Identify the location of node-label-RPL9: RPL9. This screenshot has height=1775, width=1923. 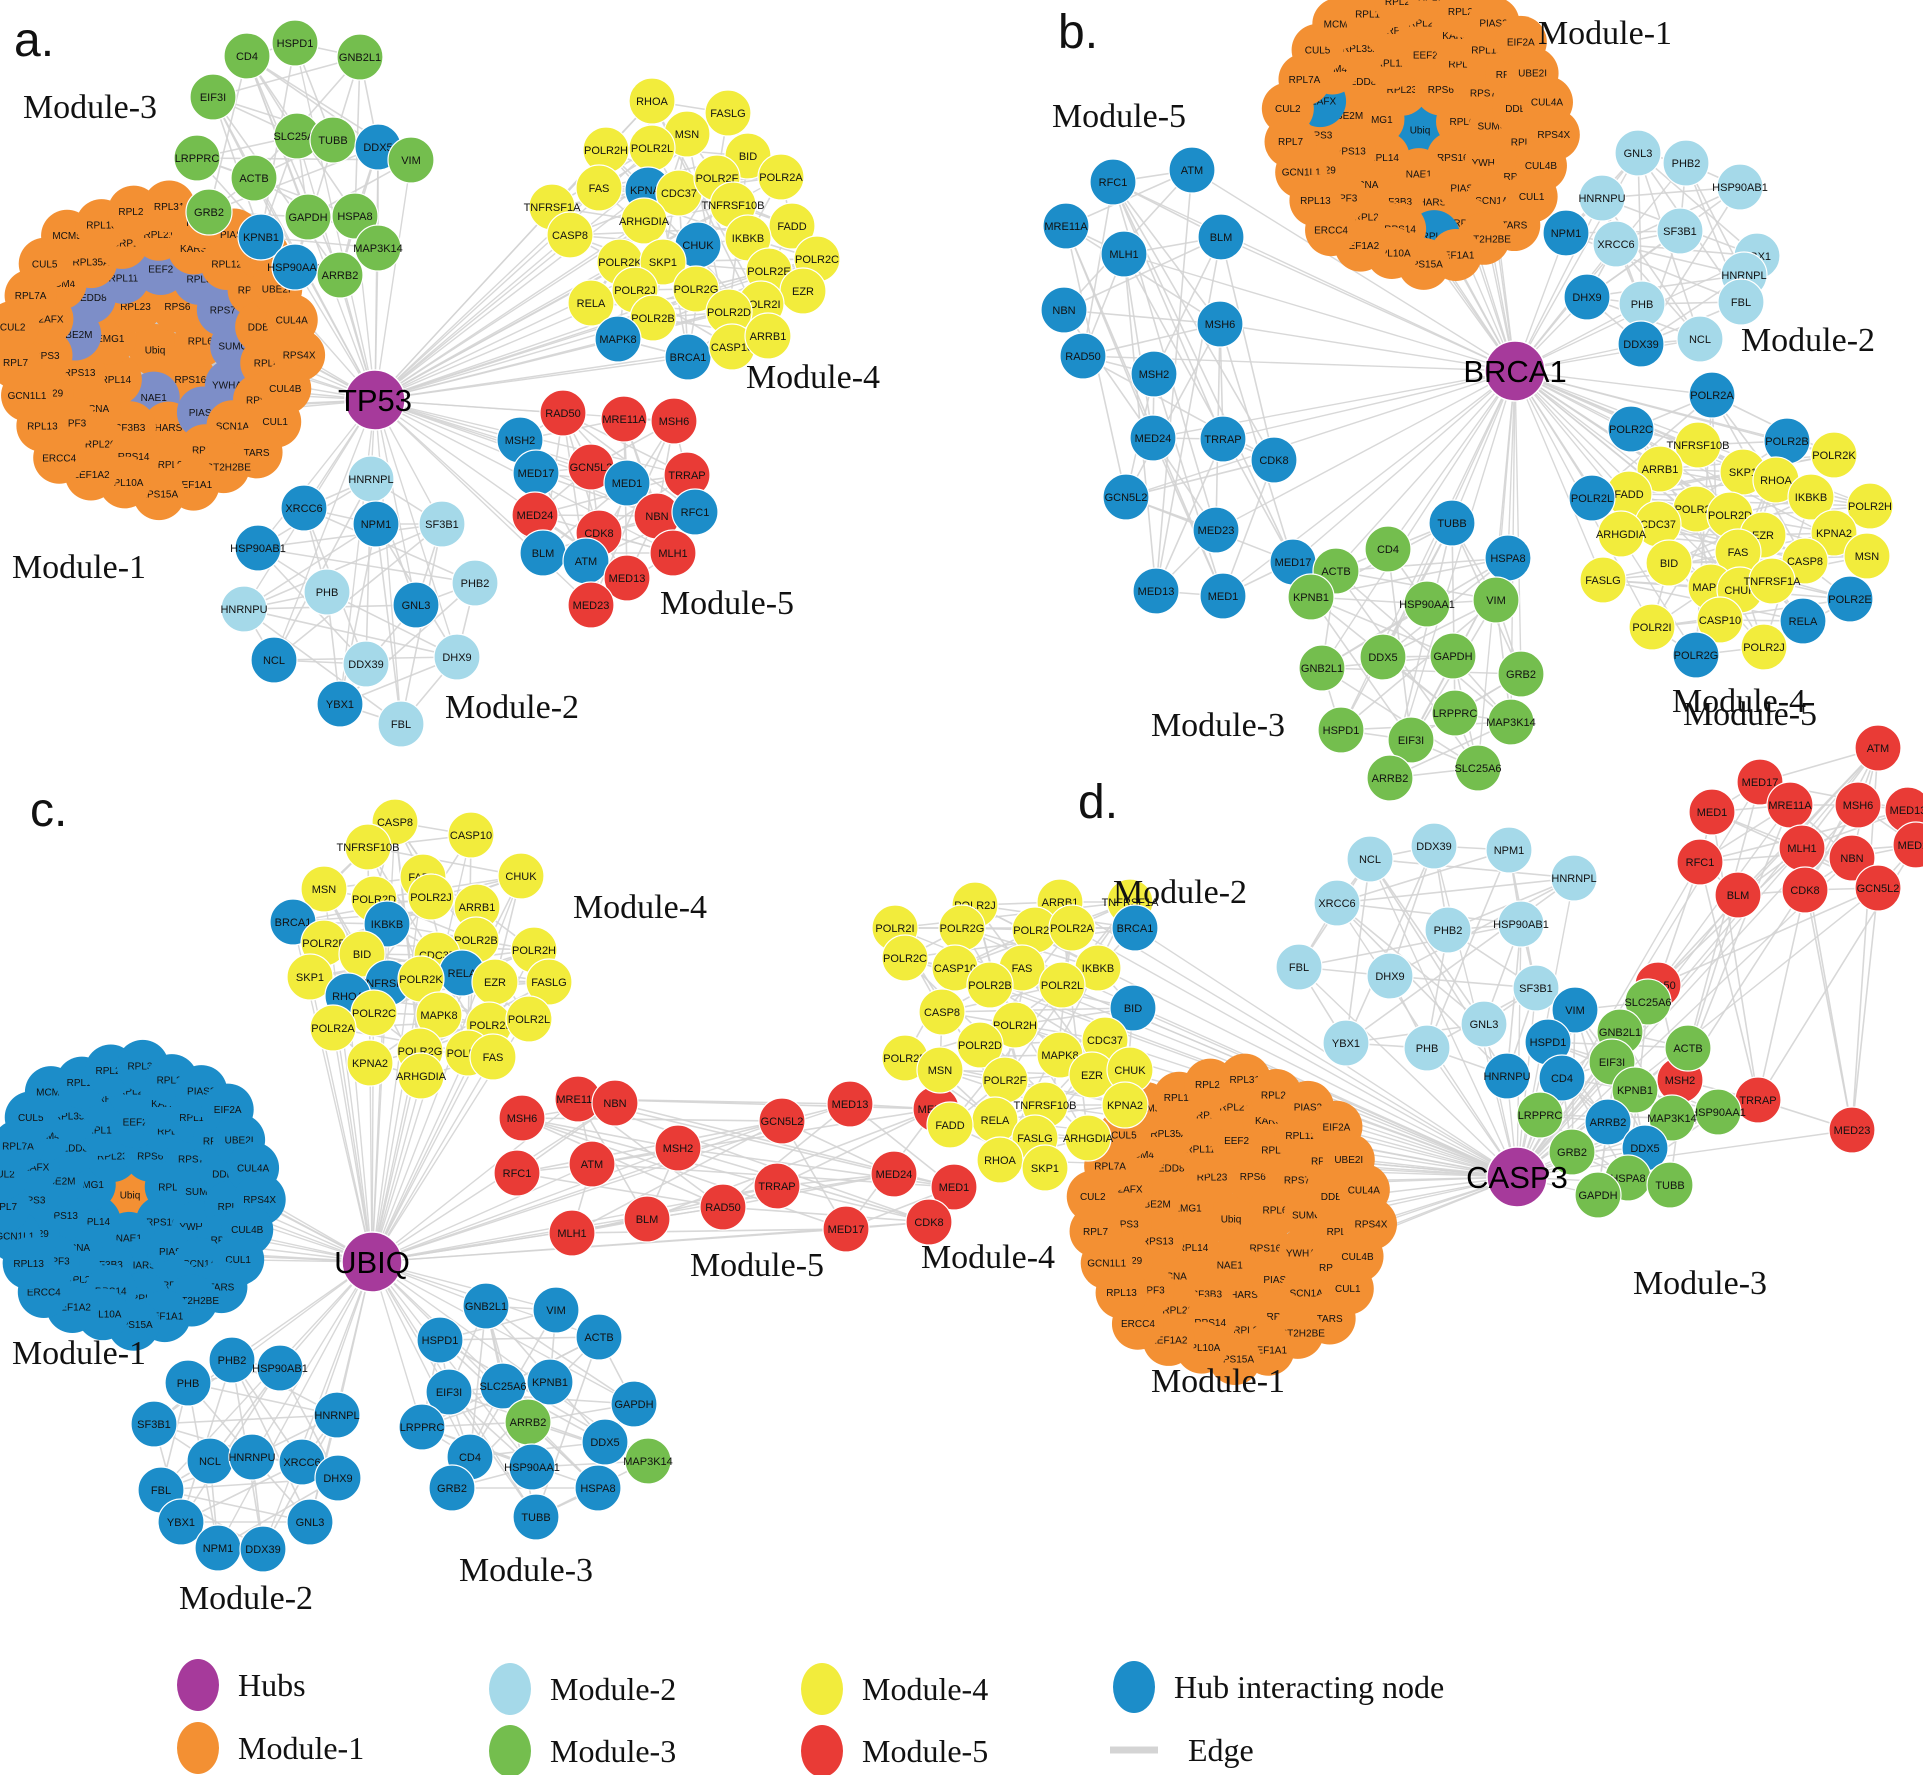
(170, 465).